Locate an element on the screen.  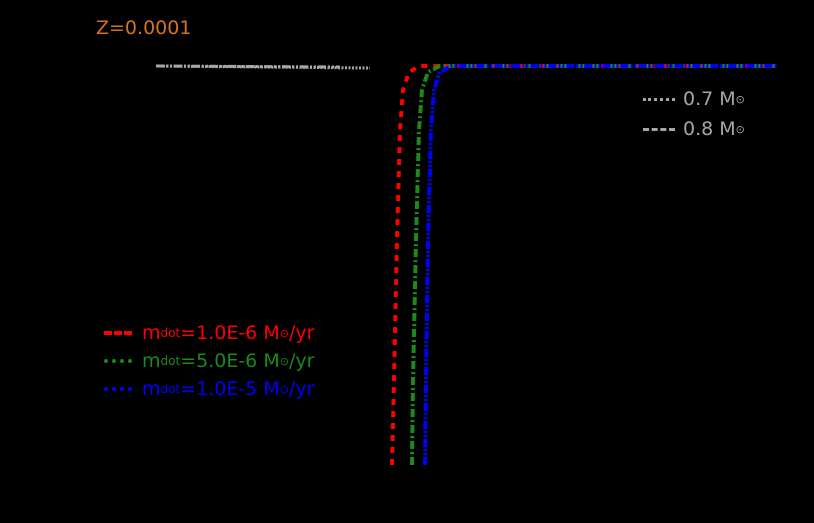
legend-label: 0.8 M is located at coordinates (709, 129).